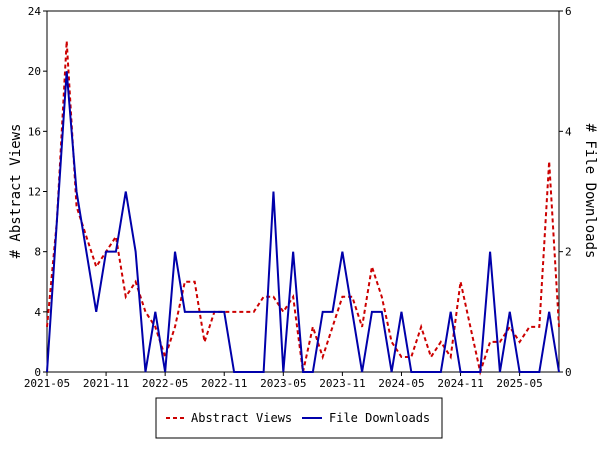 The height and width of the screenshot is (450, 600). I want to click on left-axis-ticks: 0 4 8 12 16 20 24, so click(37, 192).